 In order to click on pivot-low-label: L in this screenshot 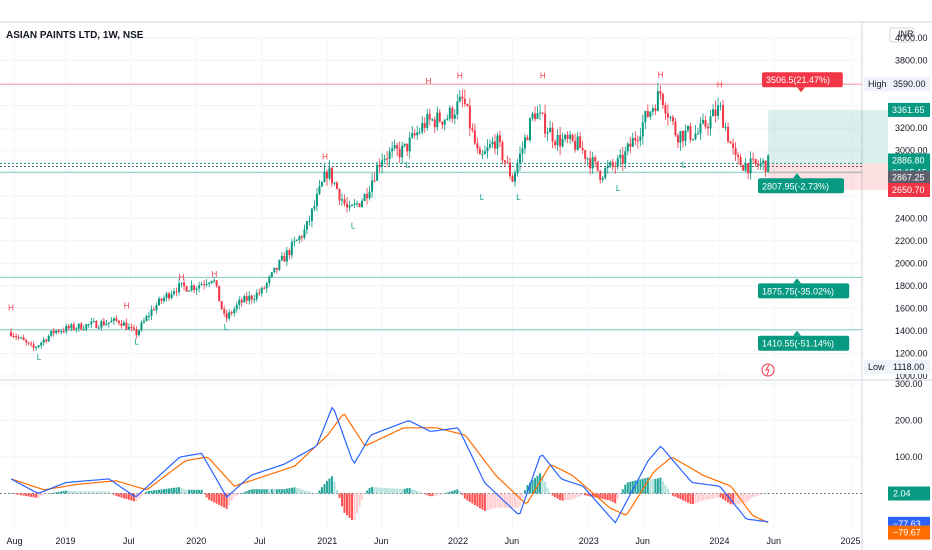, I will do `click(684, 165)`.